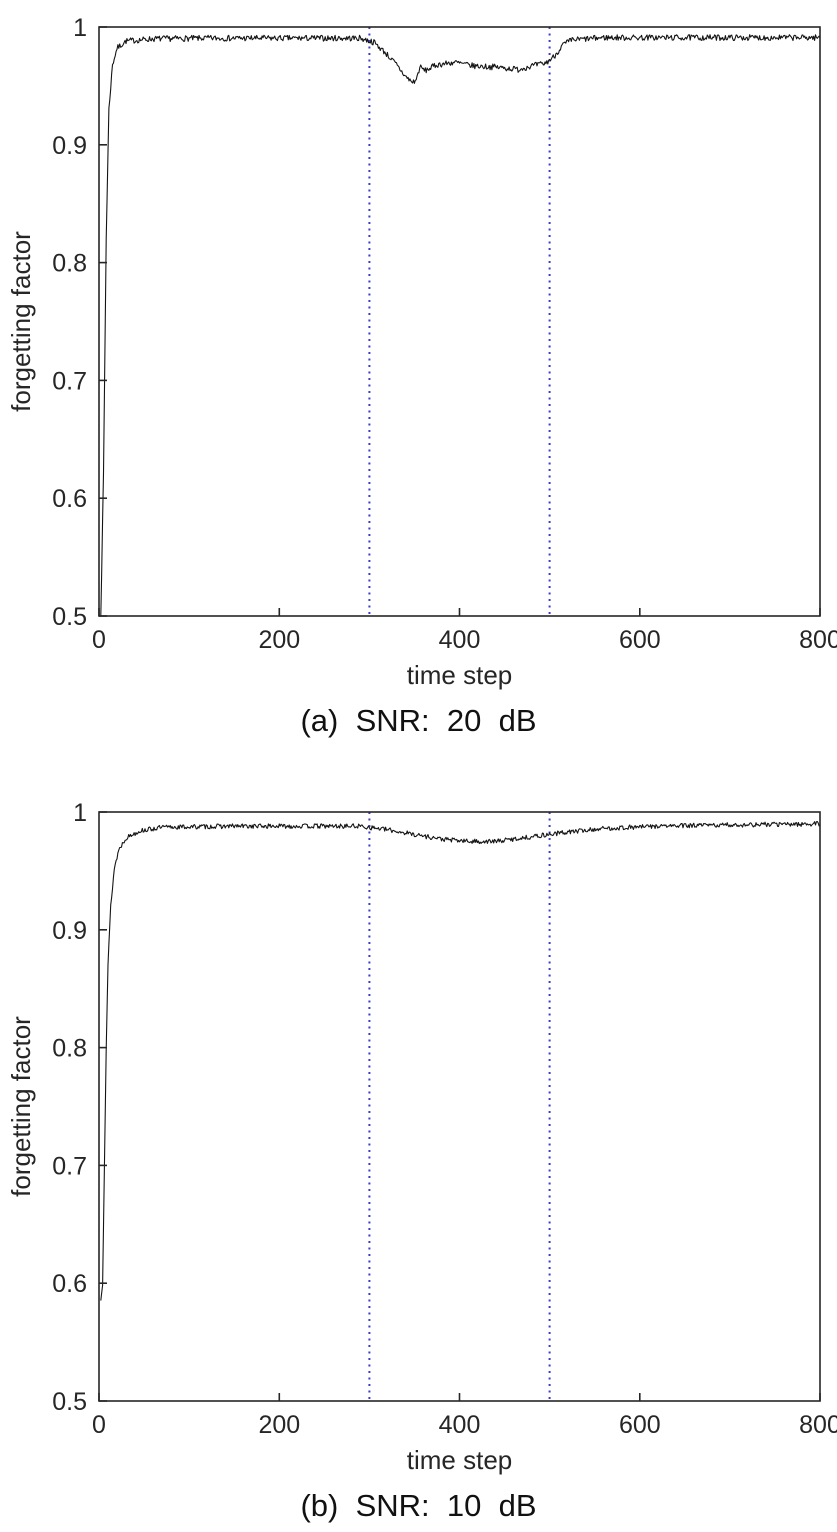  What do you see at coordinates (418, 1505) in the screenshot?
I see `figure-b-caption: (b) SNR: 10 dB` at bounding box center [418, 1505].